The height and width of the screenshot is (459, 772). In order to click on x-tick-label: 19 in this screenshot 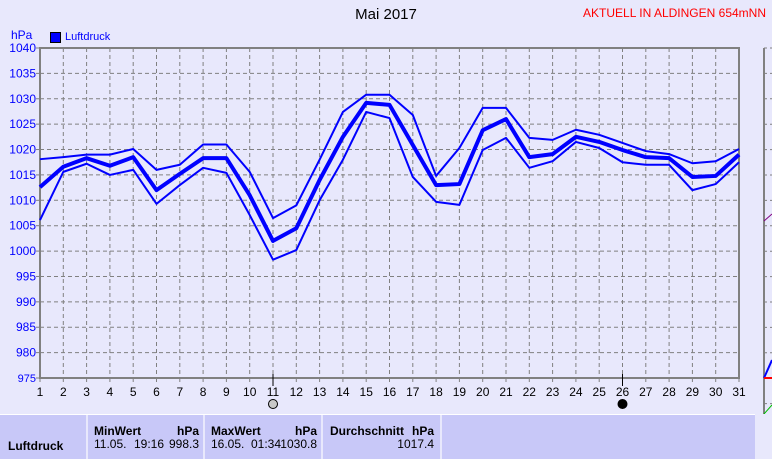, I will do `click(460, 392)`.